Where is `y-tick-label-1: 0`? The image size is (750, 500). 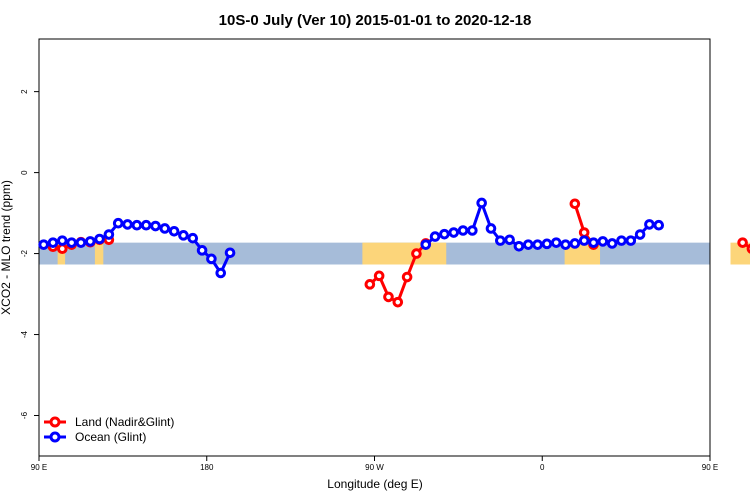
y-tick-label-1: 0 is located at coordinates (24, 172).